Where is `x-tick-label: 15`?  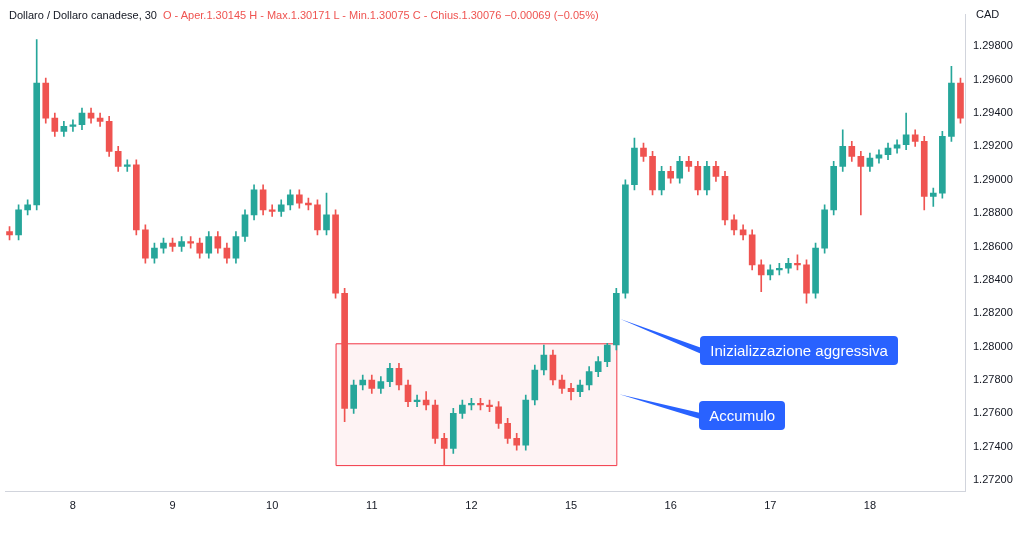 x-tick-label: 15 is located at coordinates (571, 505).